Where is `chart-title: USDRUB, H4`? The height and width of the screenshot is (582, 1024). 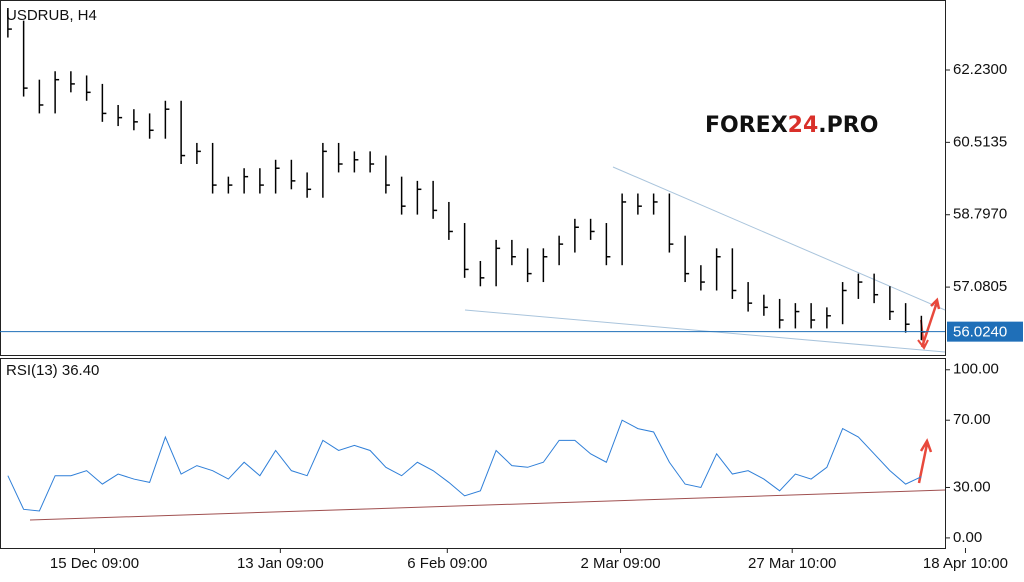
chart-title: USDRUB, H4 is located at coordinates (51, 15).